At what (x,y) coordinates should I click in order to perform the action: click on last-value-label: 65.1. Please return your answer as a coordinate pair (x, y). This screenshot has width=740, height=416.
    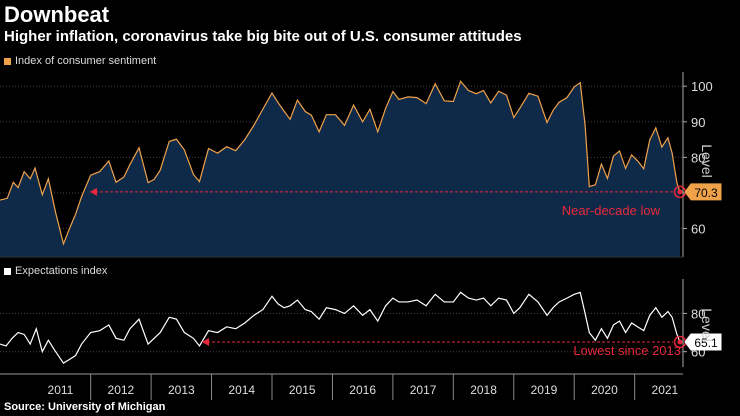
    Looking at the image, I should click on (706, 343).